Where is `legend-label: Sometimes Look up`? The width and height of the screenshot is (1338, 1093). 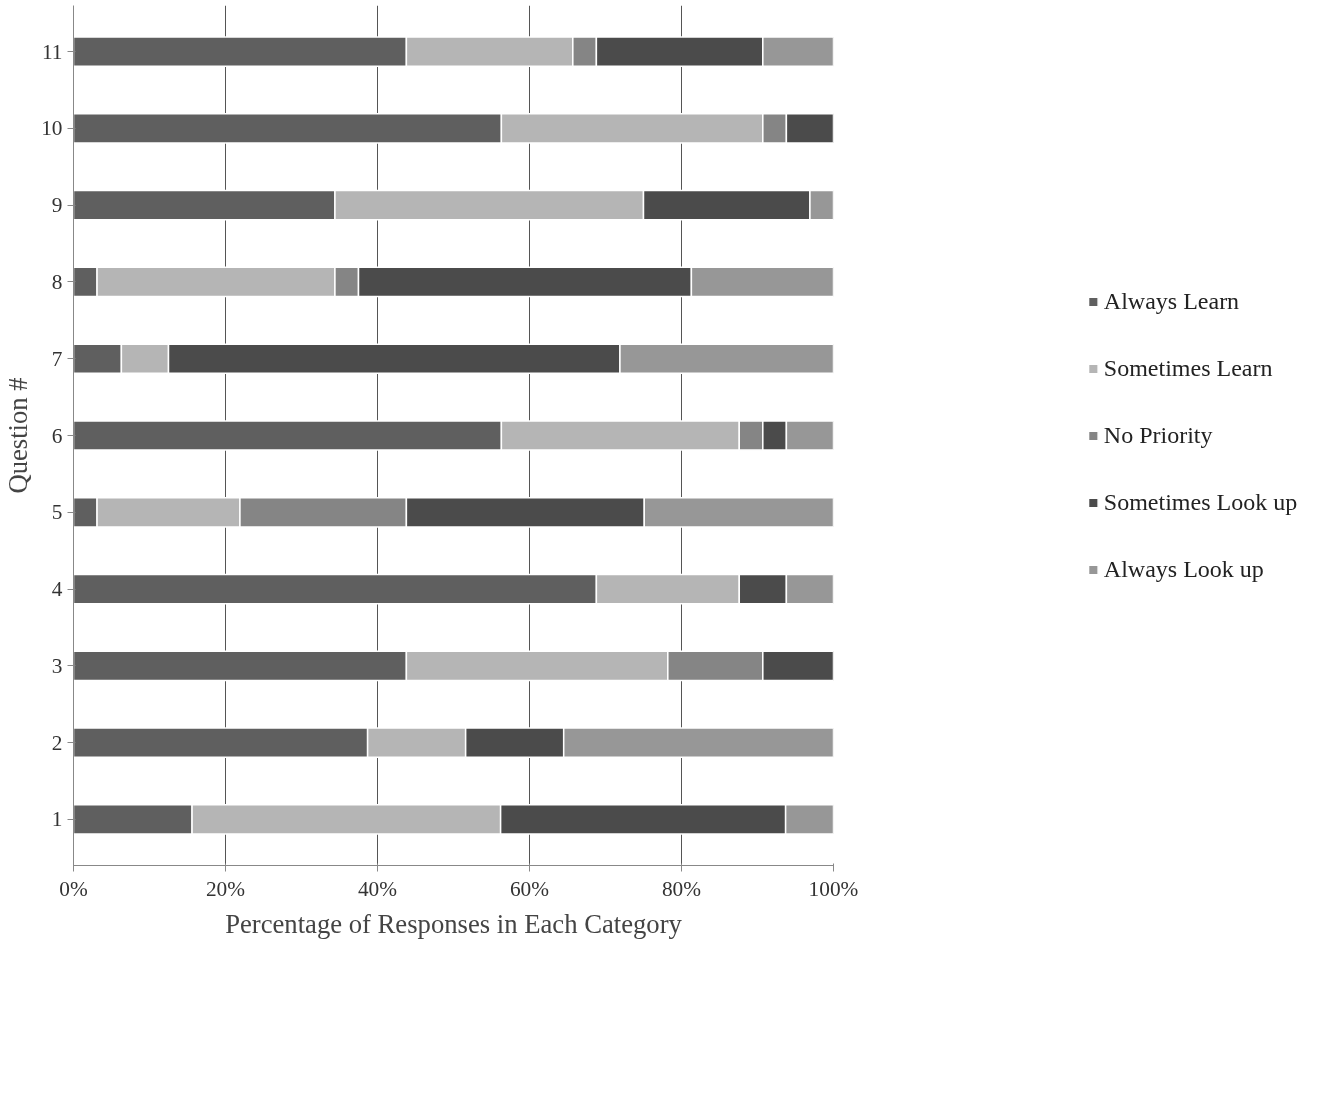 legend-label: Sometimes Look up is located at coordinates (1200, 502).